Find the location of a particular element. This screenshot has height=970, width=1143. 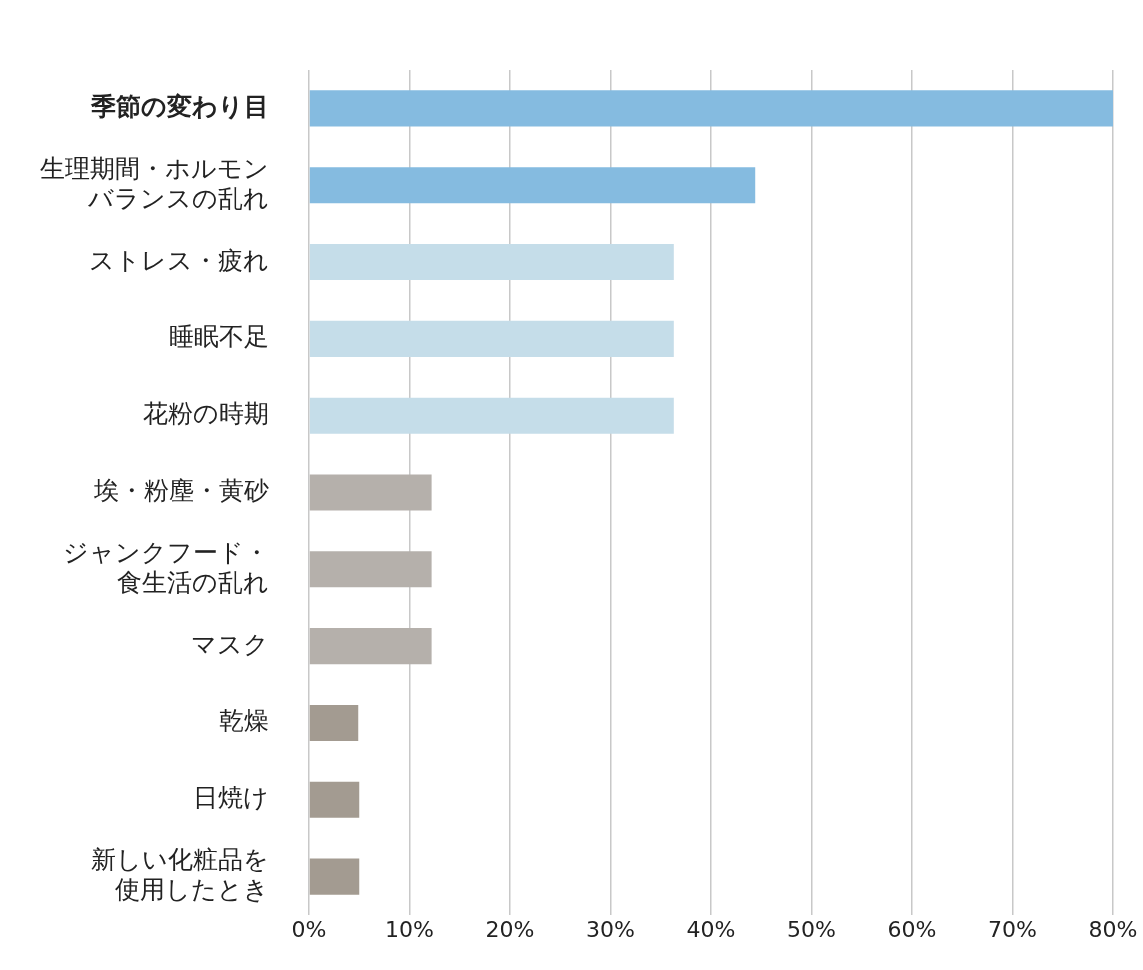

y-tick-label: ストレス・疲れ is located at coordinates (179, 260).